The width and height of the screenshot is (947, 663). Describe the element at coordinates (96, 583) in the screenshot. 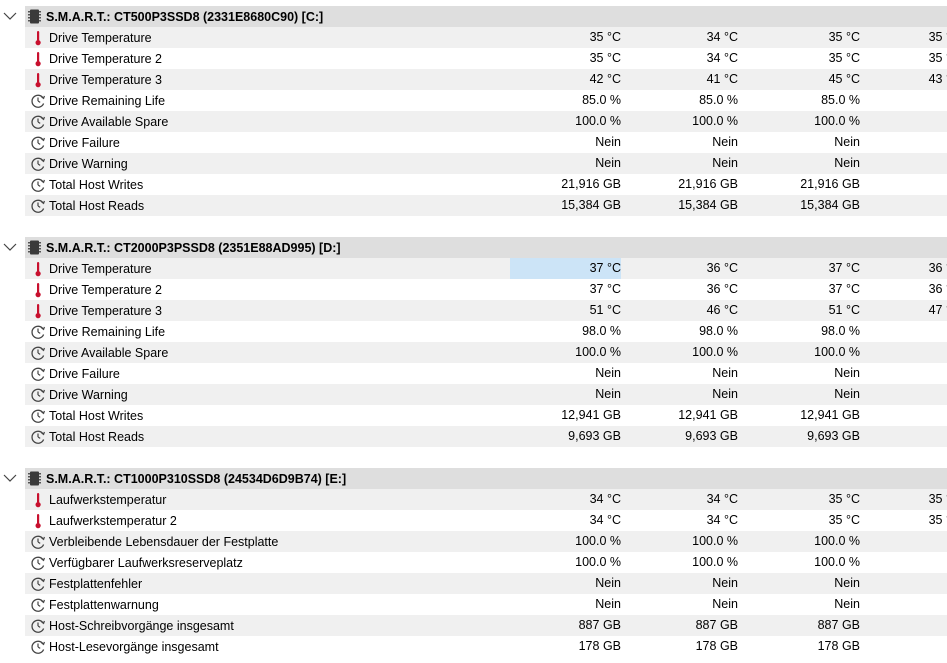

I see `sensor-label: Festplattenfehler` at that location.